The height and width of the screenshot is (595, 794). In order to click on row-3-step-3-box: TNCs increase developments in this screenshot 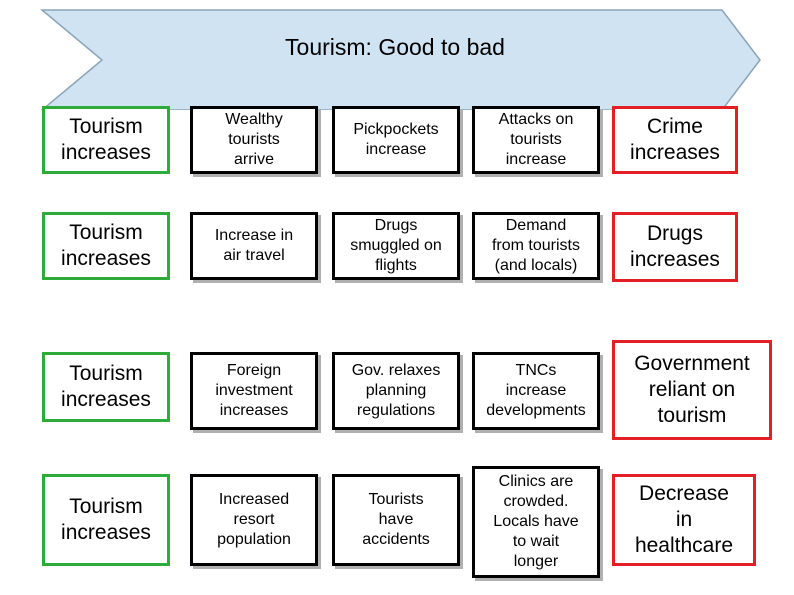, I will do `click(536, 391)`.